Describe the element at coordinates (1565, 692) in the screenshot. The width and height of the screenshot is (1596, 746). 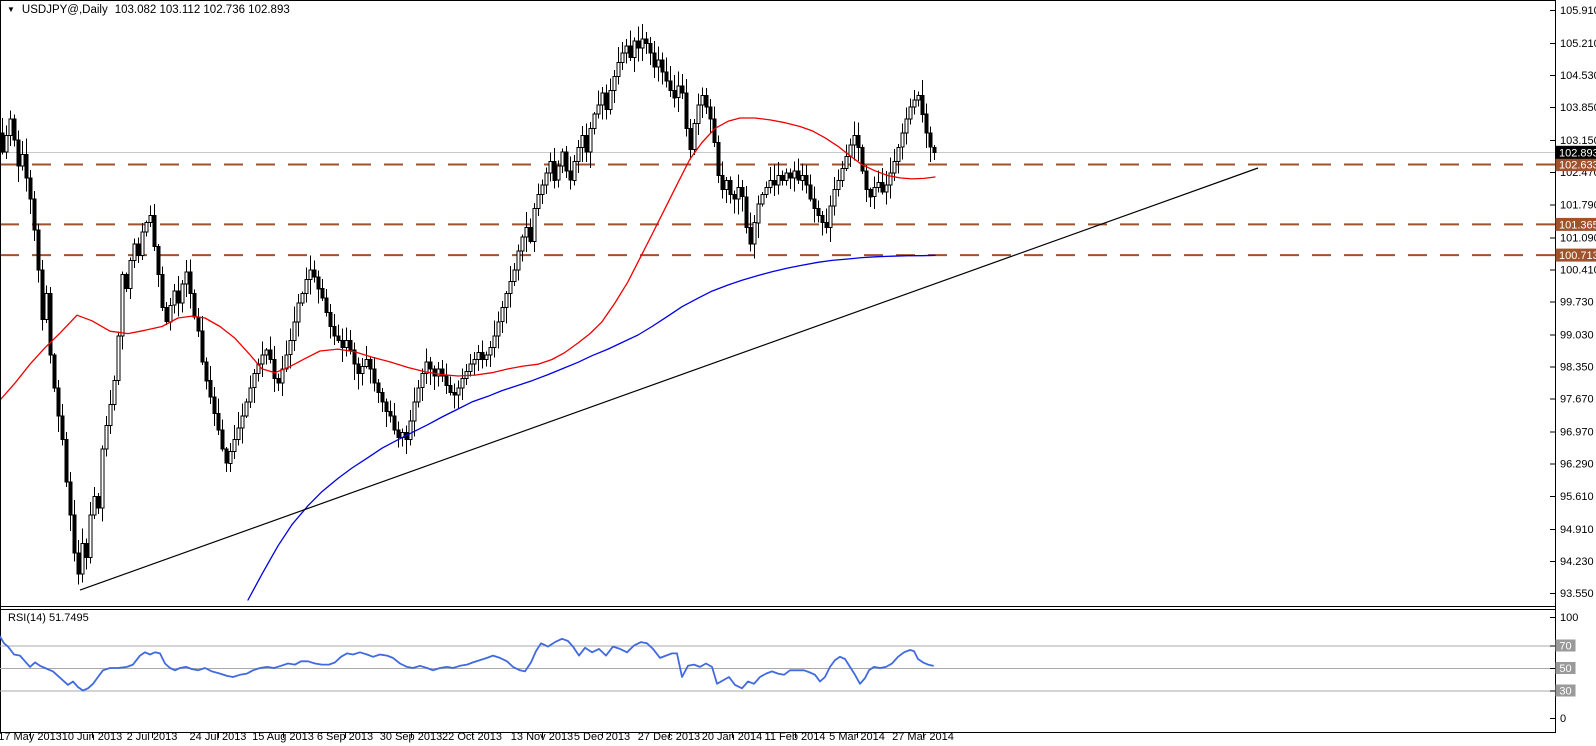
I see `rsi-level-tag-label: 30` at that location.